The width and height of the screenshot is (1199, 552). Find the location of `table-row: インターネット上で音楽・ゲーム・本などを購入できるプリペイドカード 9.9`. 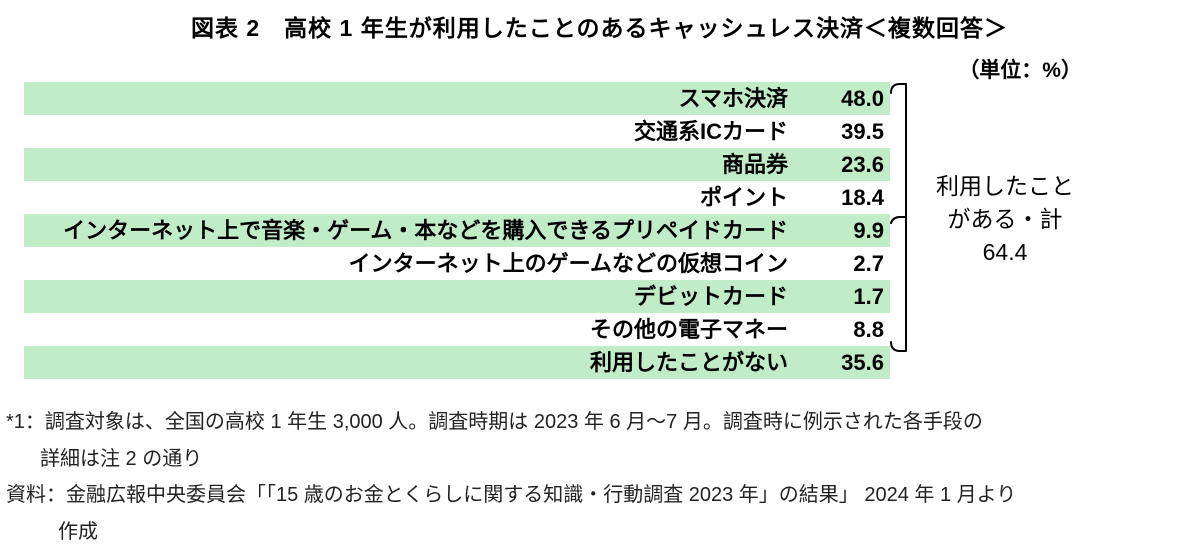

table-row: インターネット上で音楽・ゲーム・本などを購入できるプリペイドカード 9.9 is located at coordinates (457, 230).